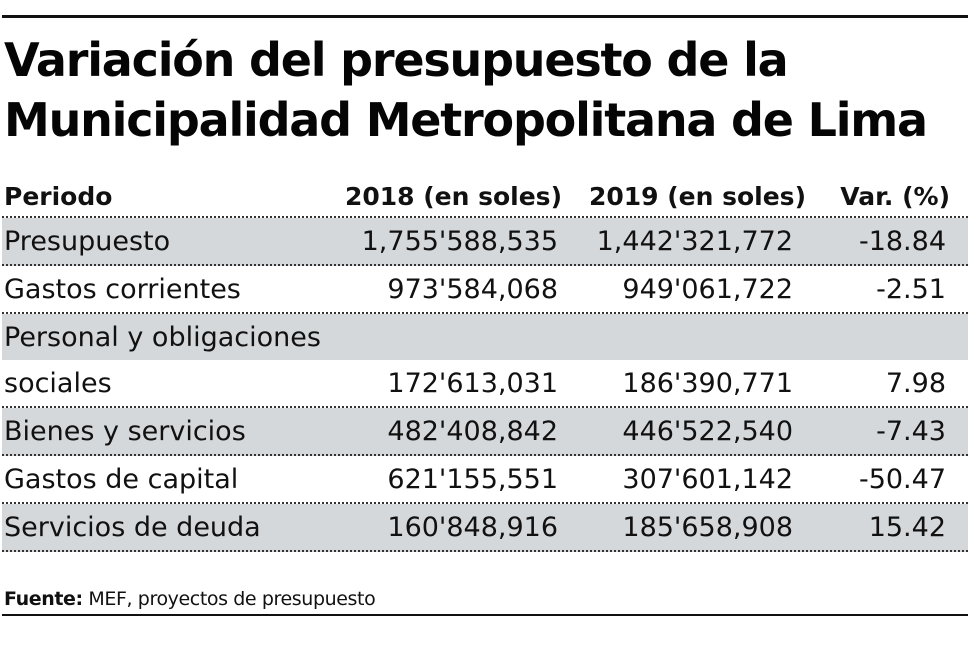 This screenshot has width=980, height=658. Describe the element at coordinates (895, 196) in the screenshot. I see `header-var: Var. (%)` at that location.